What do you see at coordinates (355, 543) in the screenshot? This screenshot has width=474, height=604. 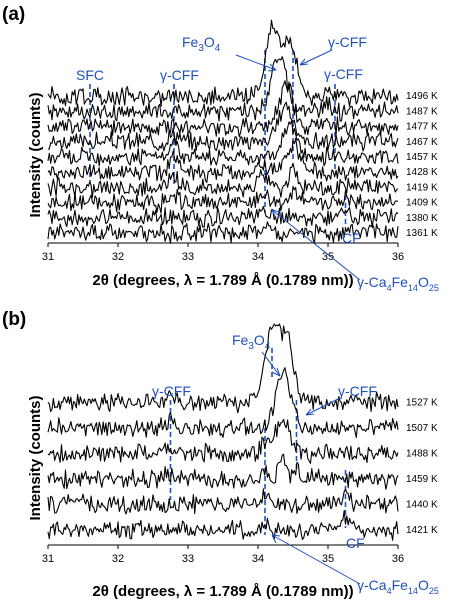 I see `annotation-cf-b: CF` at bounding box center [355, 543].